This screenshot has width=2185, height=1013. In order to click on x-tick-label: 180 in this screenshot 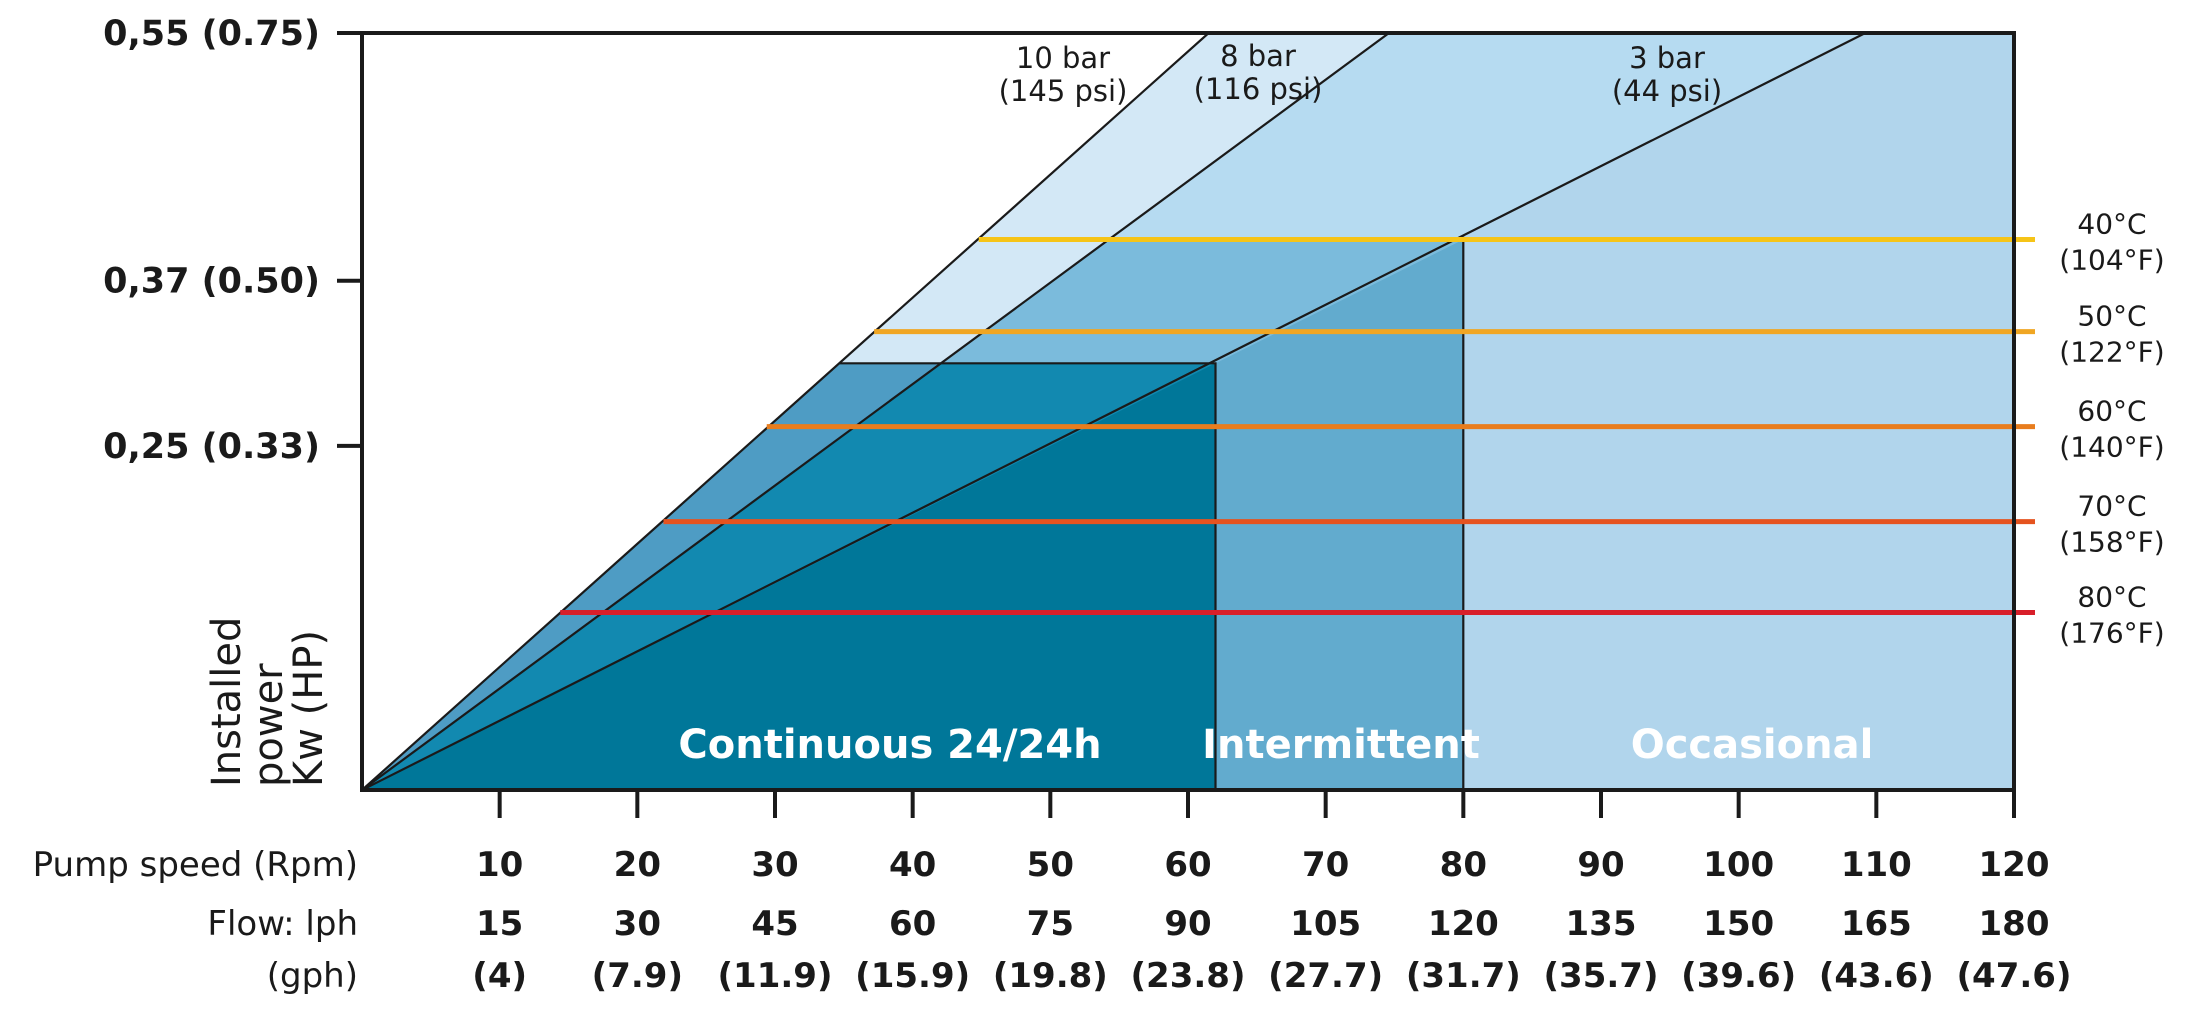, I will do `click(2014, 924)`.